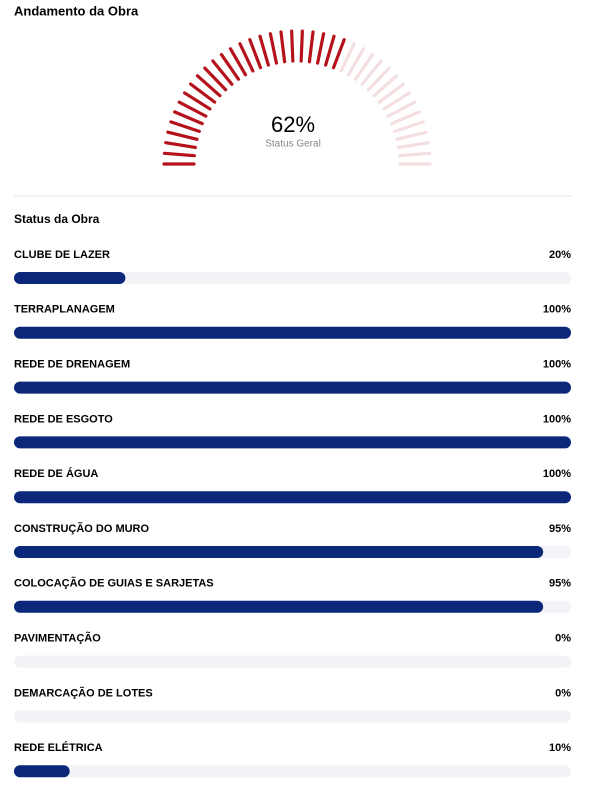  I want to click on item-label: REDE DE ESGOTO, so click(63, 419).